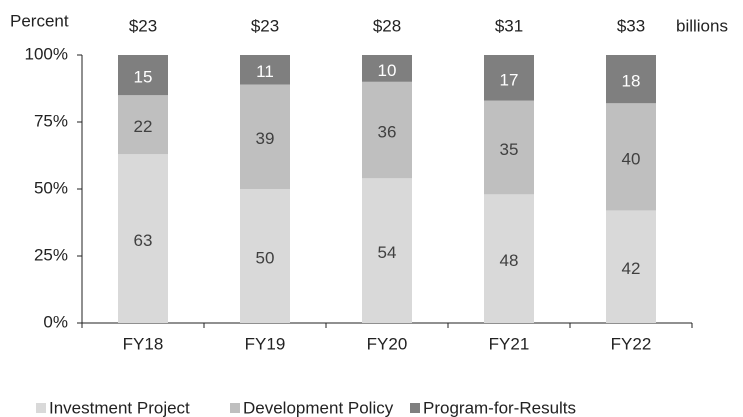 The image size is (743, 417). I want to click on y-tick-label: 25%, so click(51, 254).